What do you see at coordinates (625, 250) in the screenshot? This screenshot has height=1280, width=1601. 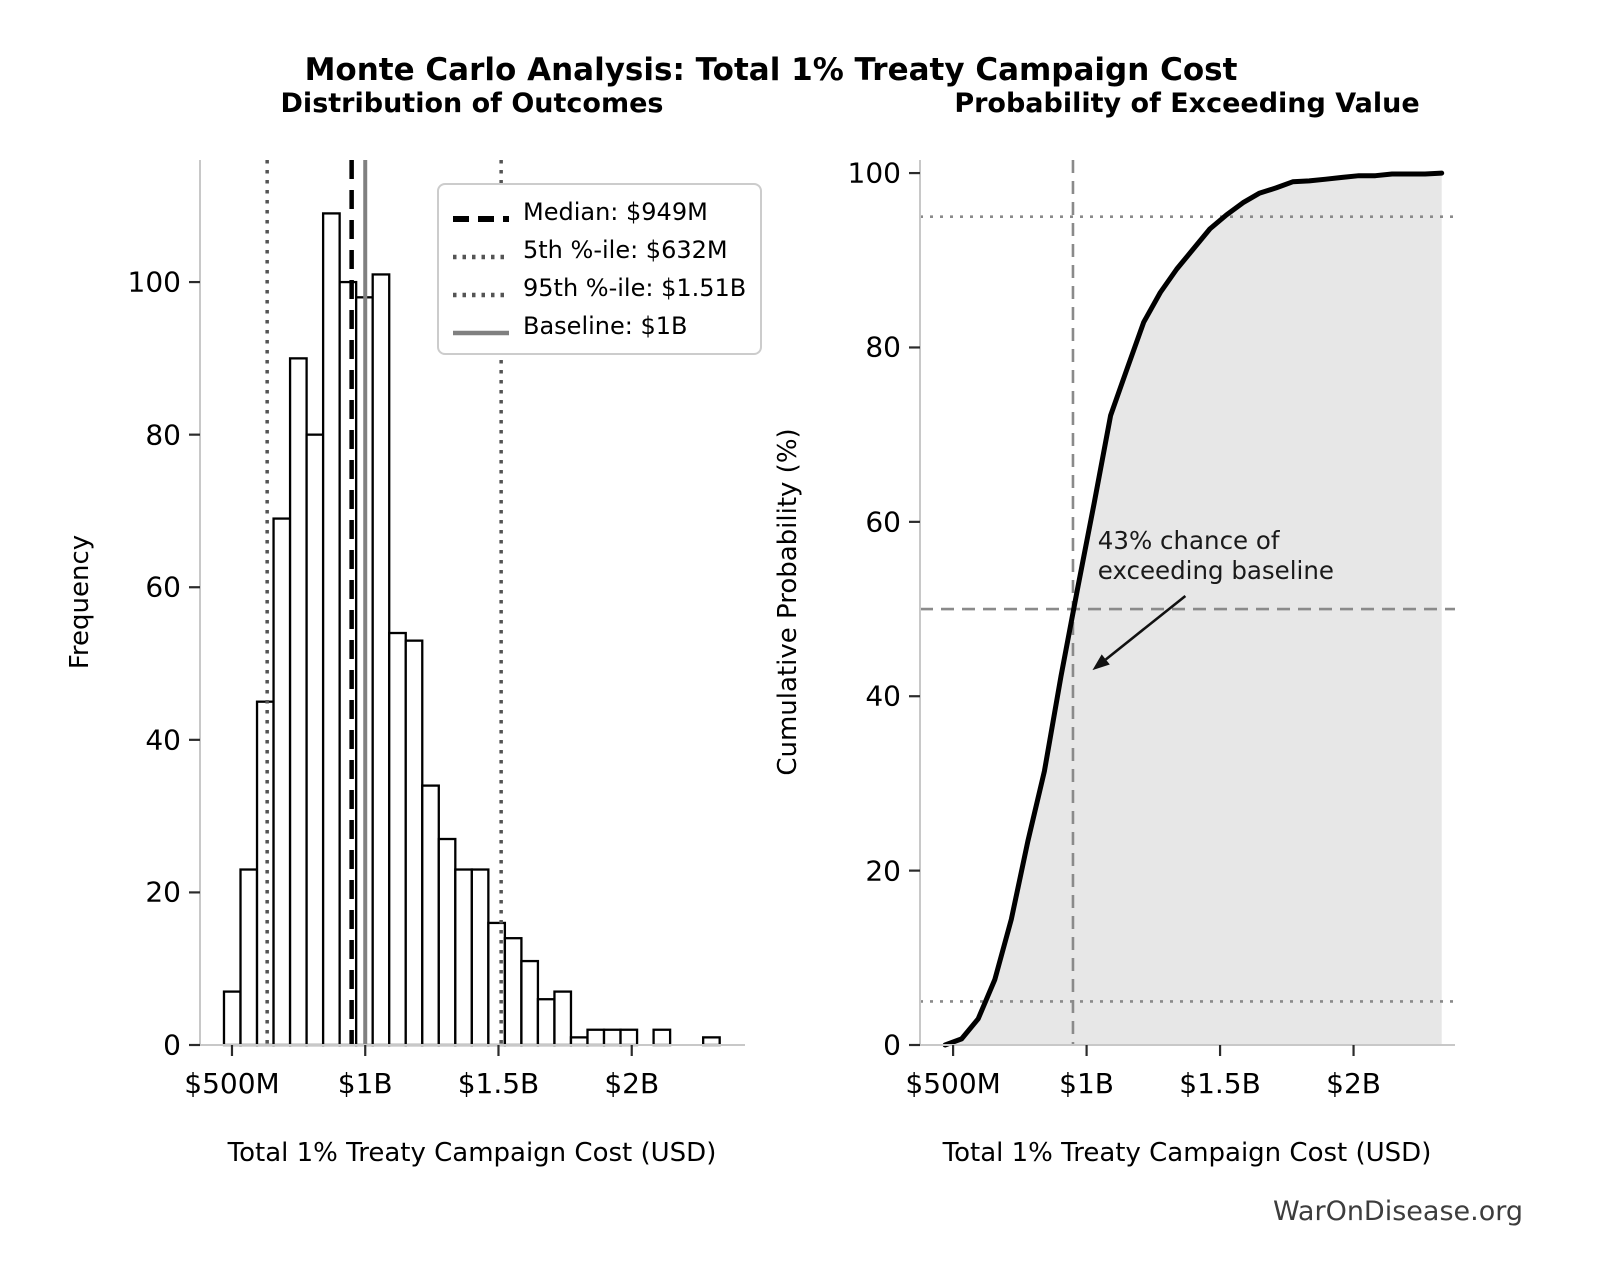 I see `legend-label-5th-percentile: 5th %-ile: $632M` at bounding box center [625, 250].